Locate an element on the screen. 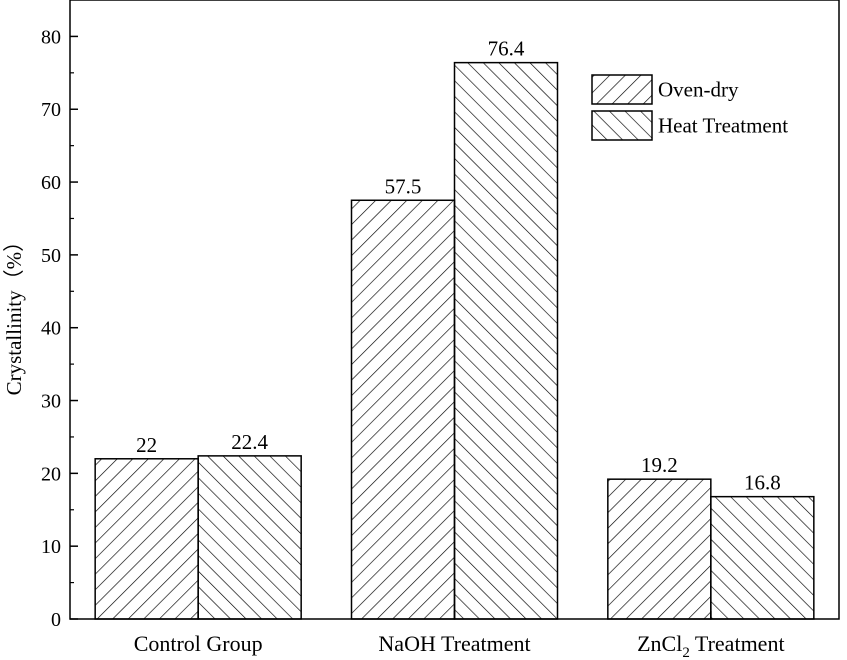 The image size is (847, 660). x-tick-label: ZnCl2 Treatment is located at coordinates (710, 645).